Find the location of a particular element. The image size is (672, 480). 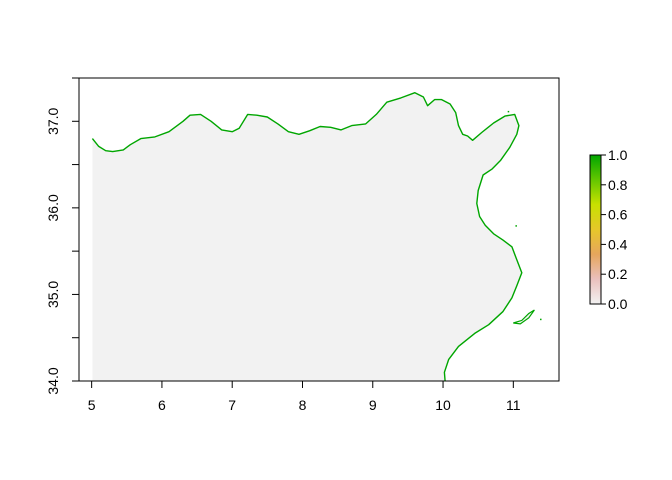

legend-tick-label-0: 0.0 is located at coordinates (618, 304).